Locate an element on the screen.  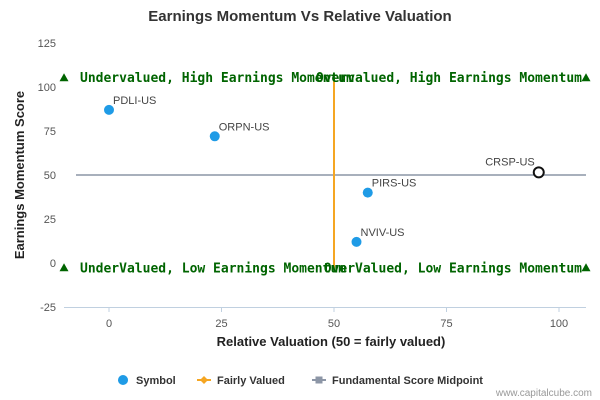
legend-label: Fairly Valued is located at coordinates (251, 381).